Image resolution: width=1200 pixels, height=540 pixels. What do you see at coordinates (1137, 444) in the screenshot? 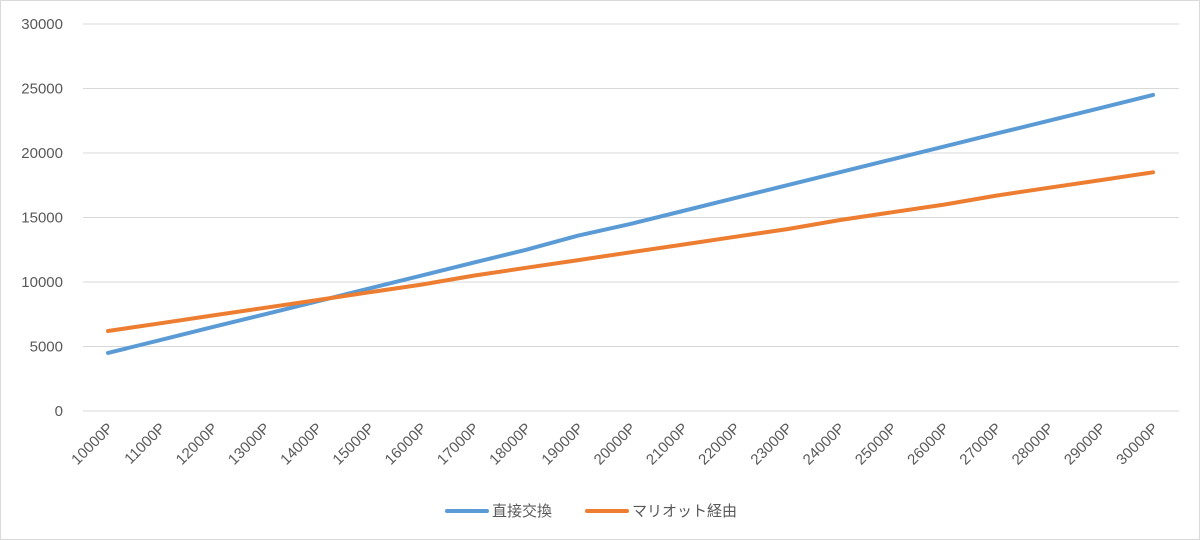
I see `x-tick-label: 30000P` at bounding box center [1137, 444].